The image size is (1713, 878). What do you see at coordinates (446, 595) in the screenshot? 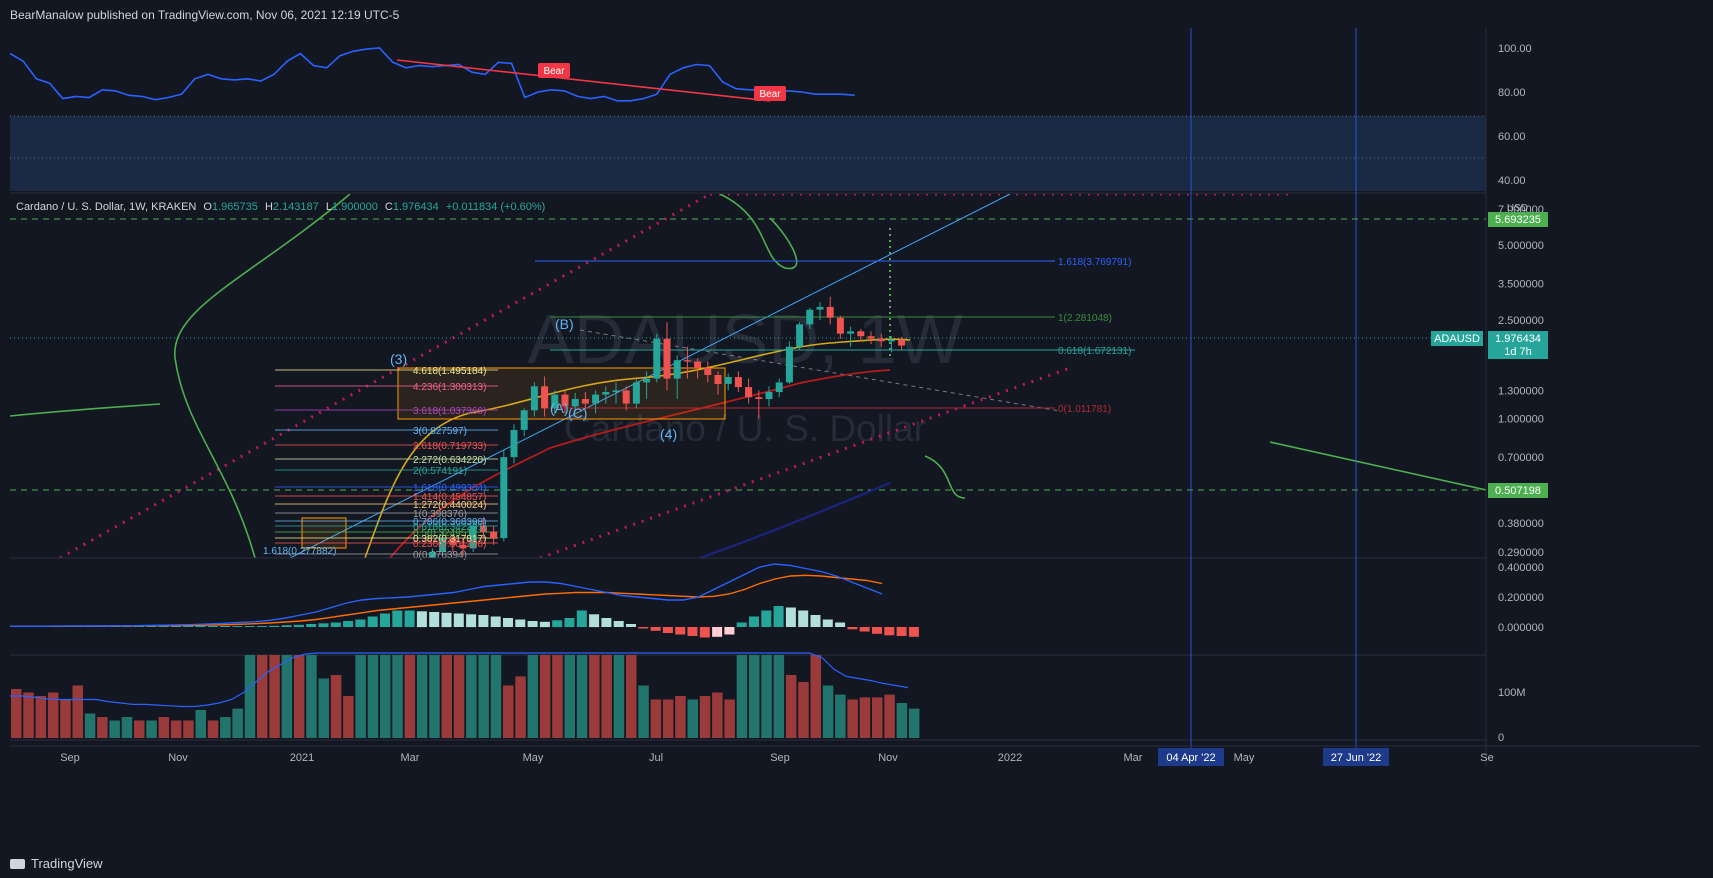
I see `macd-line` at bounding box center [446, 595].